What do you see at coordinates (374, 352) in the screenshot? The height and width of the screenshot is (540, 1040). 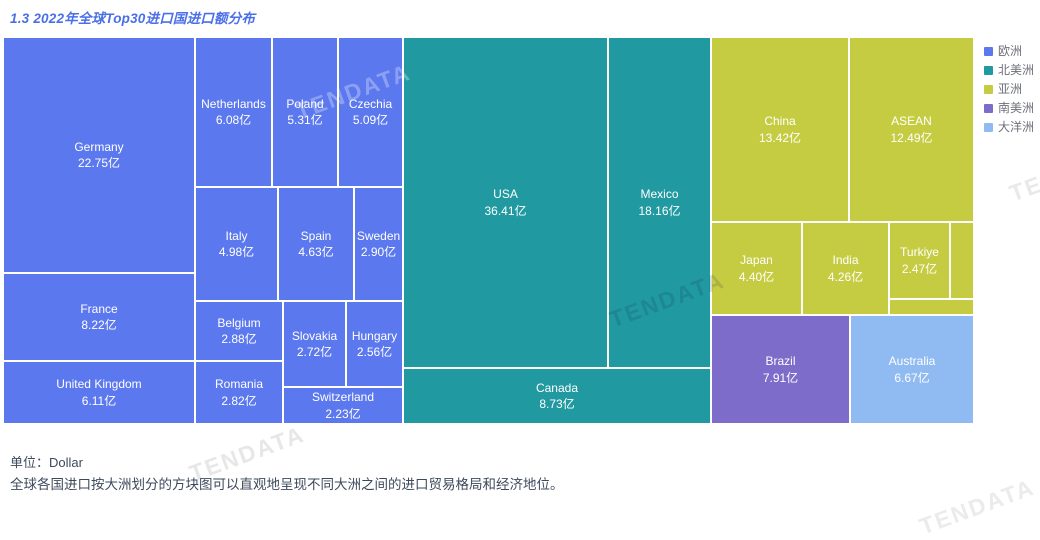 I see `cell-value-label: 2.56亿` at bounding box center [374, 352].